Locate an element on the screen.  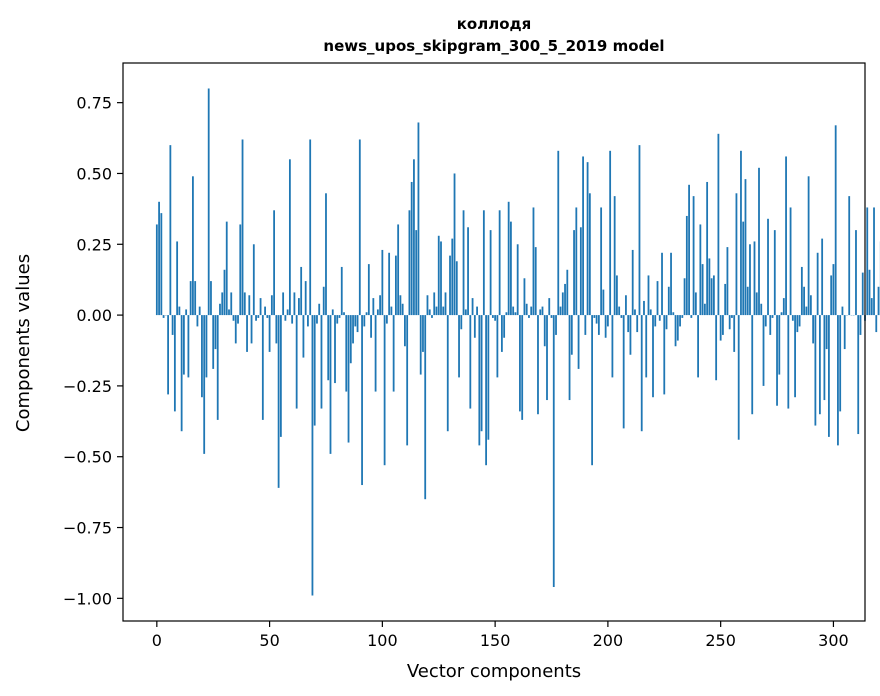
y-tick-label: −0.25 is located at coordinates (87, 386).